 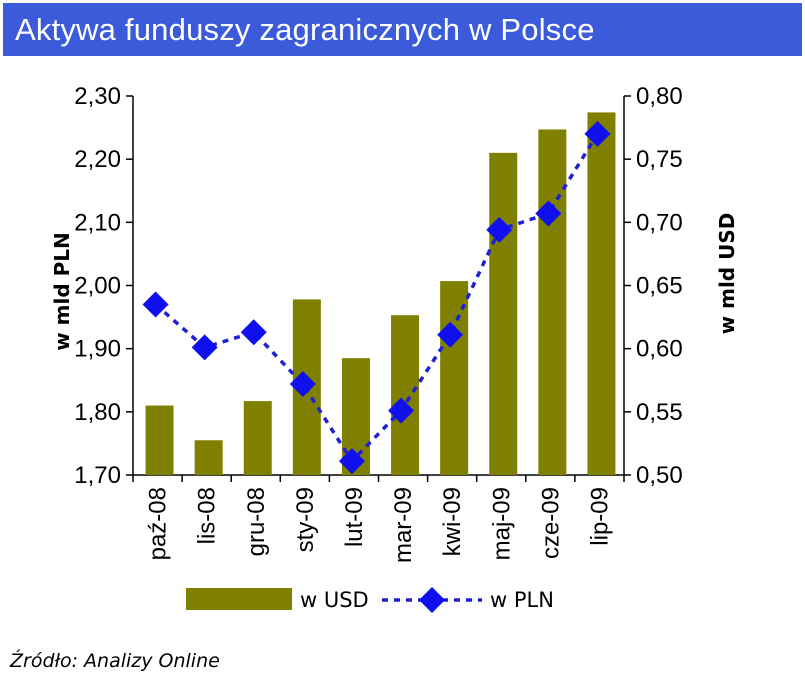 I want to click on x-tick-label: paź-08, so click(x=158, y=523).